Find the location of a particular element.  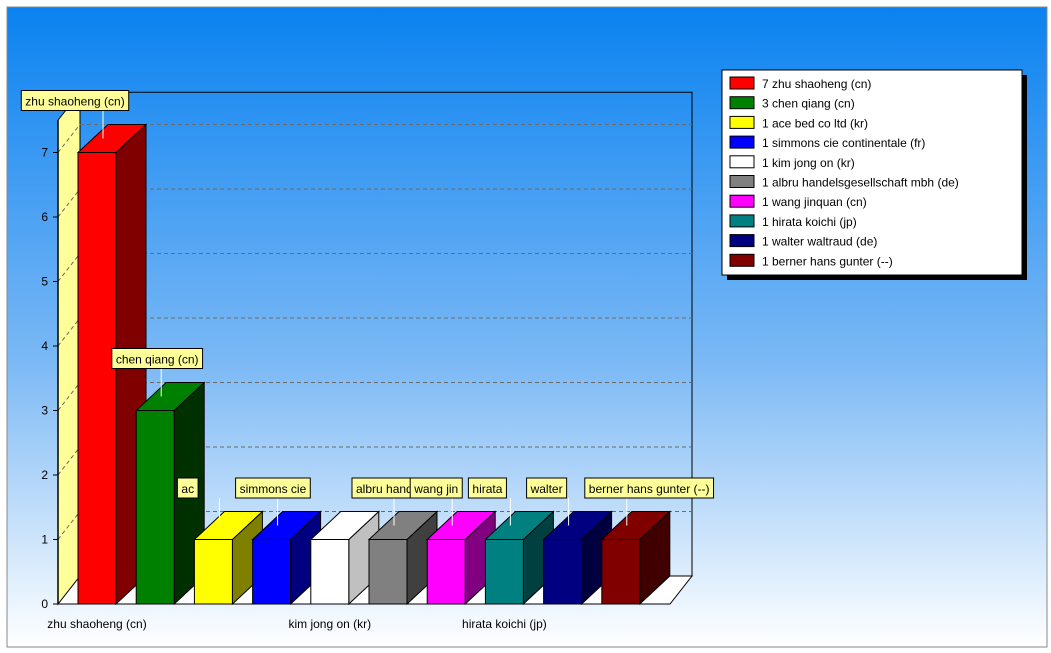

callout-2: chen qiang (cn) is located at coordinates (157, 372).